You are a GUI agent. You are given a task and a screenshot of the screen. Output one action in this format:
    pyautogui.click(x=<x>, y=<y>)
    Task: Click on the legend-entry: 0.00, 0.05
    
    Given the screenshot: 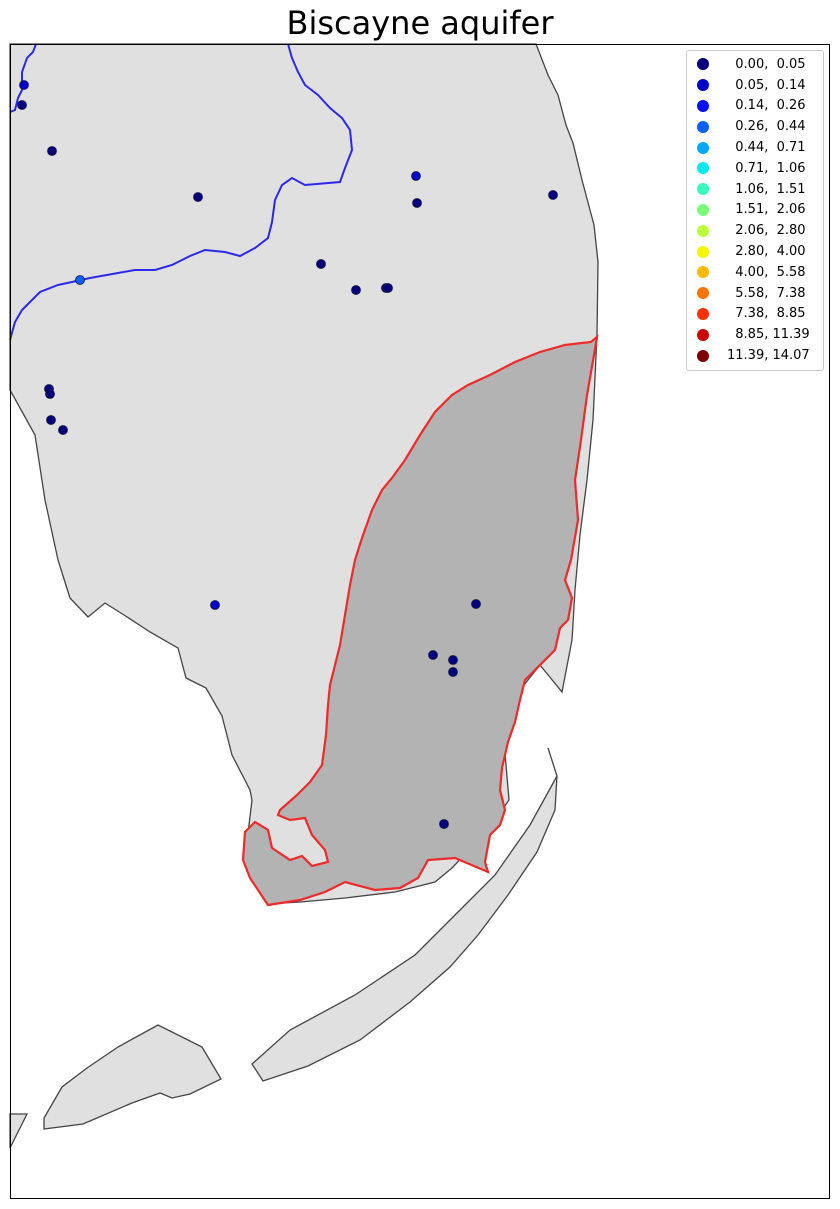 What is the action you would take?
    pyautogui.click(x=758, y=64)
    